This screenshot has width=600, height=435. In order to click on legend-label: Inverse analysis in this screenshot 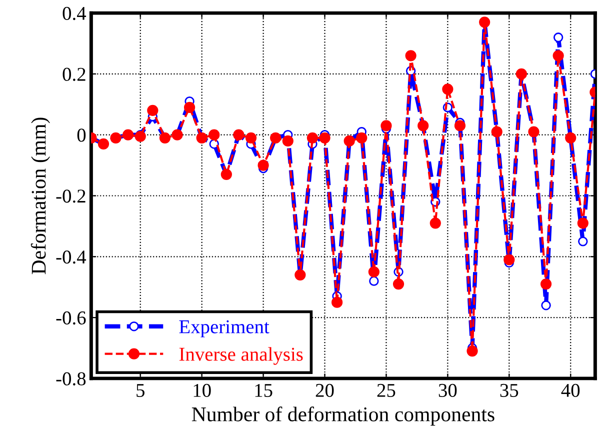, I will do `click(241, 356)`.